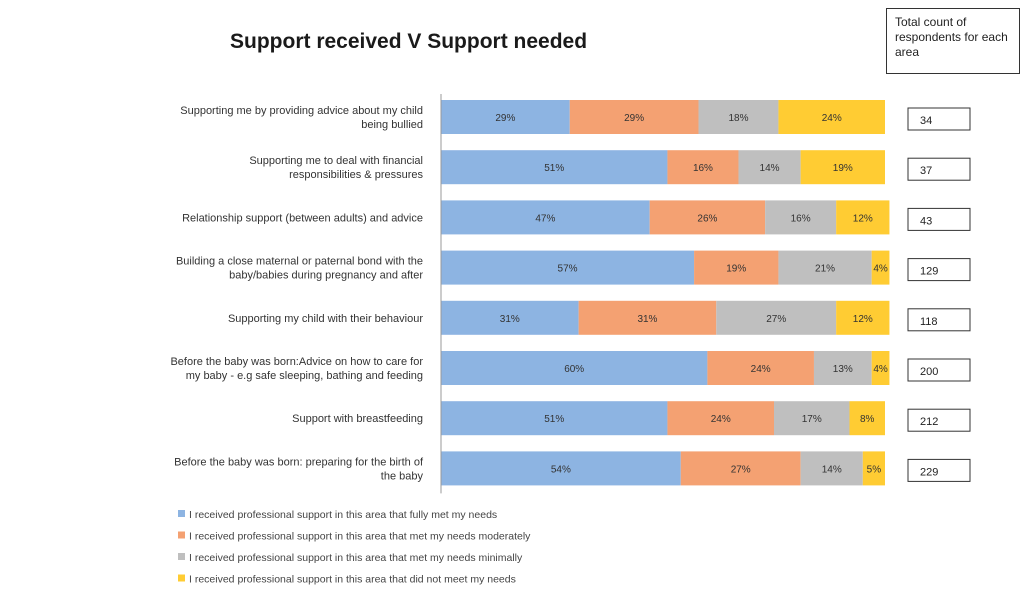 The width and height of the screenshot is (1025, 605). What do you see at coordinates (357, 419) in the screenshot?
I see `category-label: Support with breastfeeding` at bounding box center [357, 419].